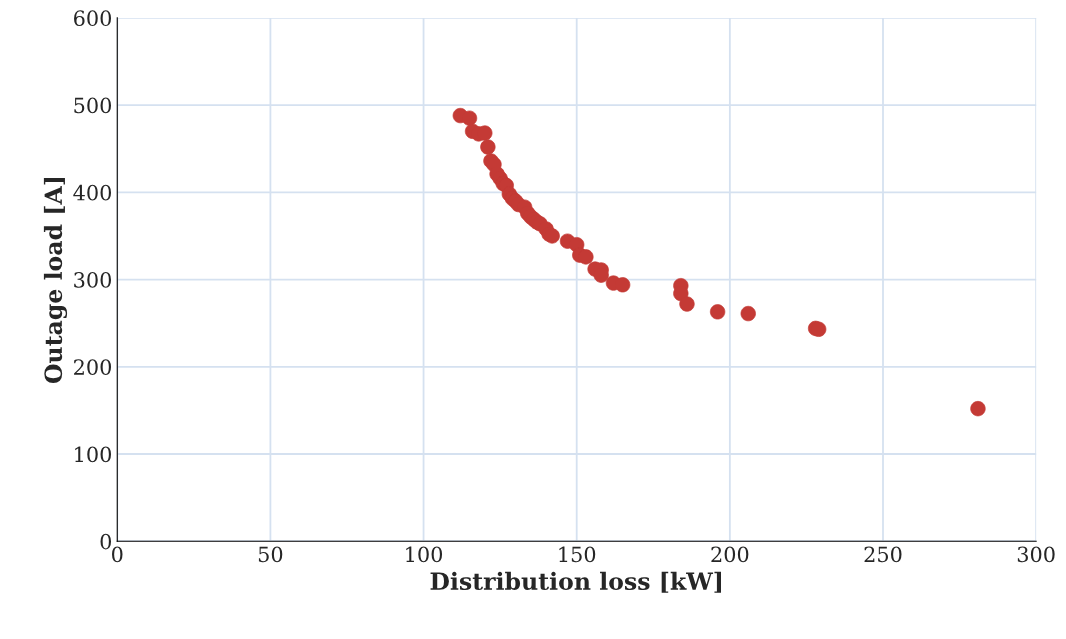 The height and width of the screenshot is (639, 1066). Describe the element at coordinates (730, 554) in the screenshot. I see `x-tick-label: 200` at that location.